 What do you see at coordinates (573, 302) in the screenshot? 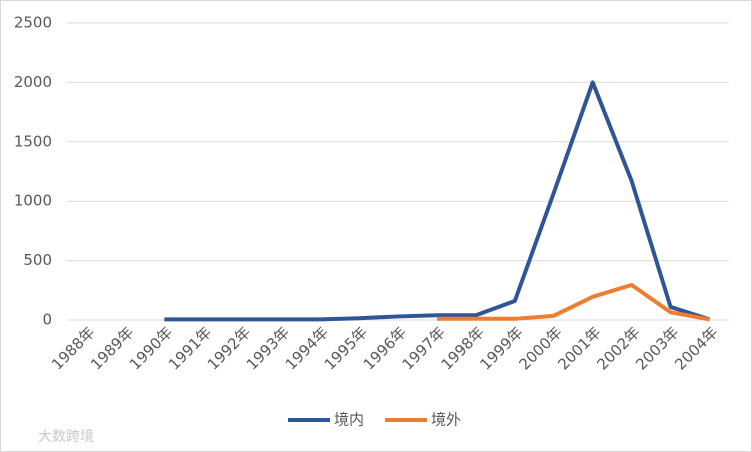
I see `series-line` at bounding box center [573, 302].